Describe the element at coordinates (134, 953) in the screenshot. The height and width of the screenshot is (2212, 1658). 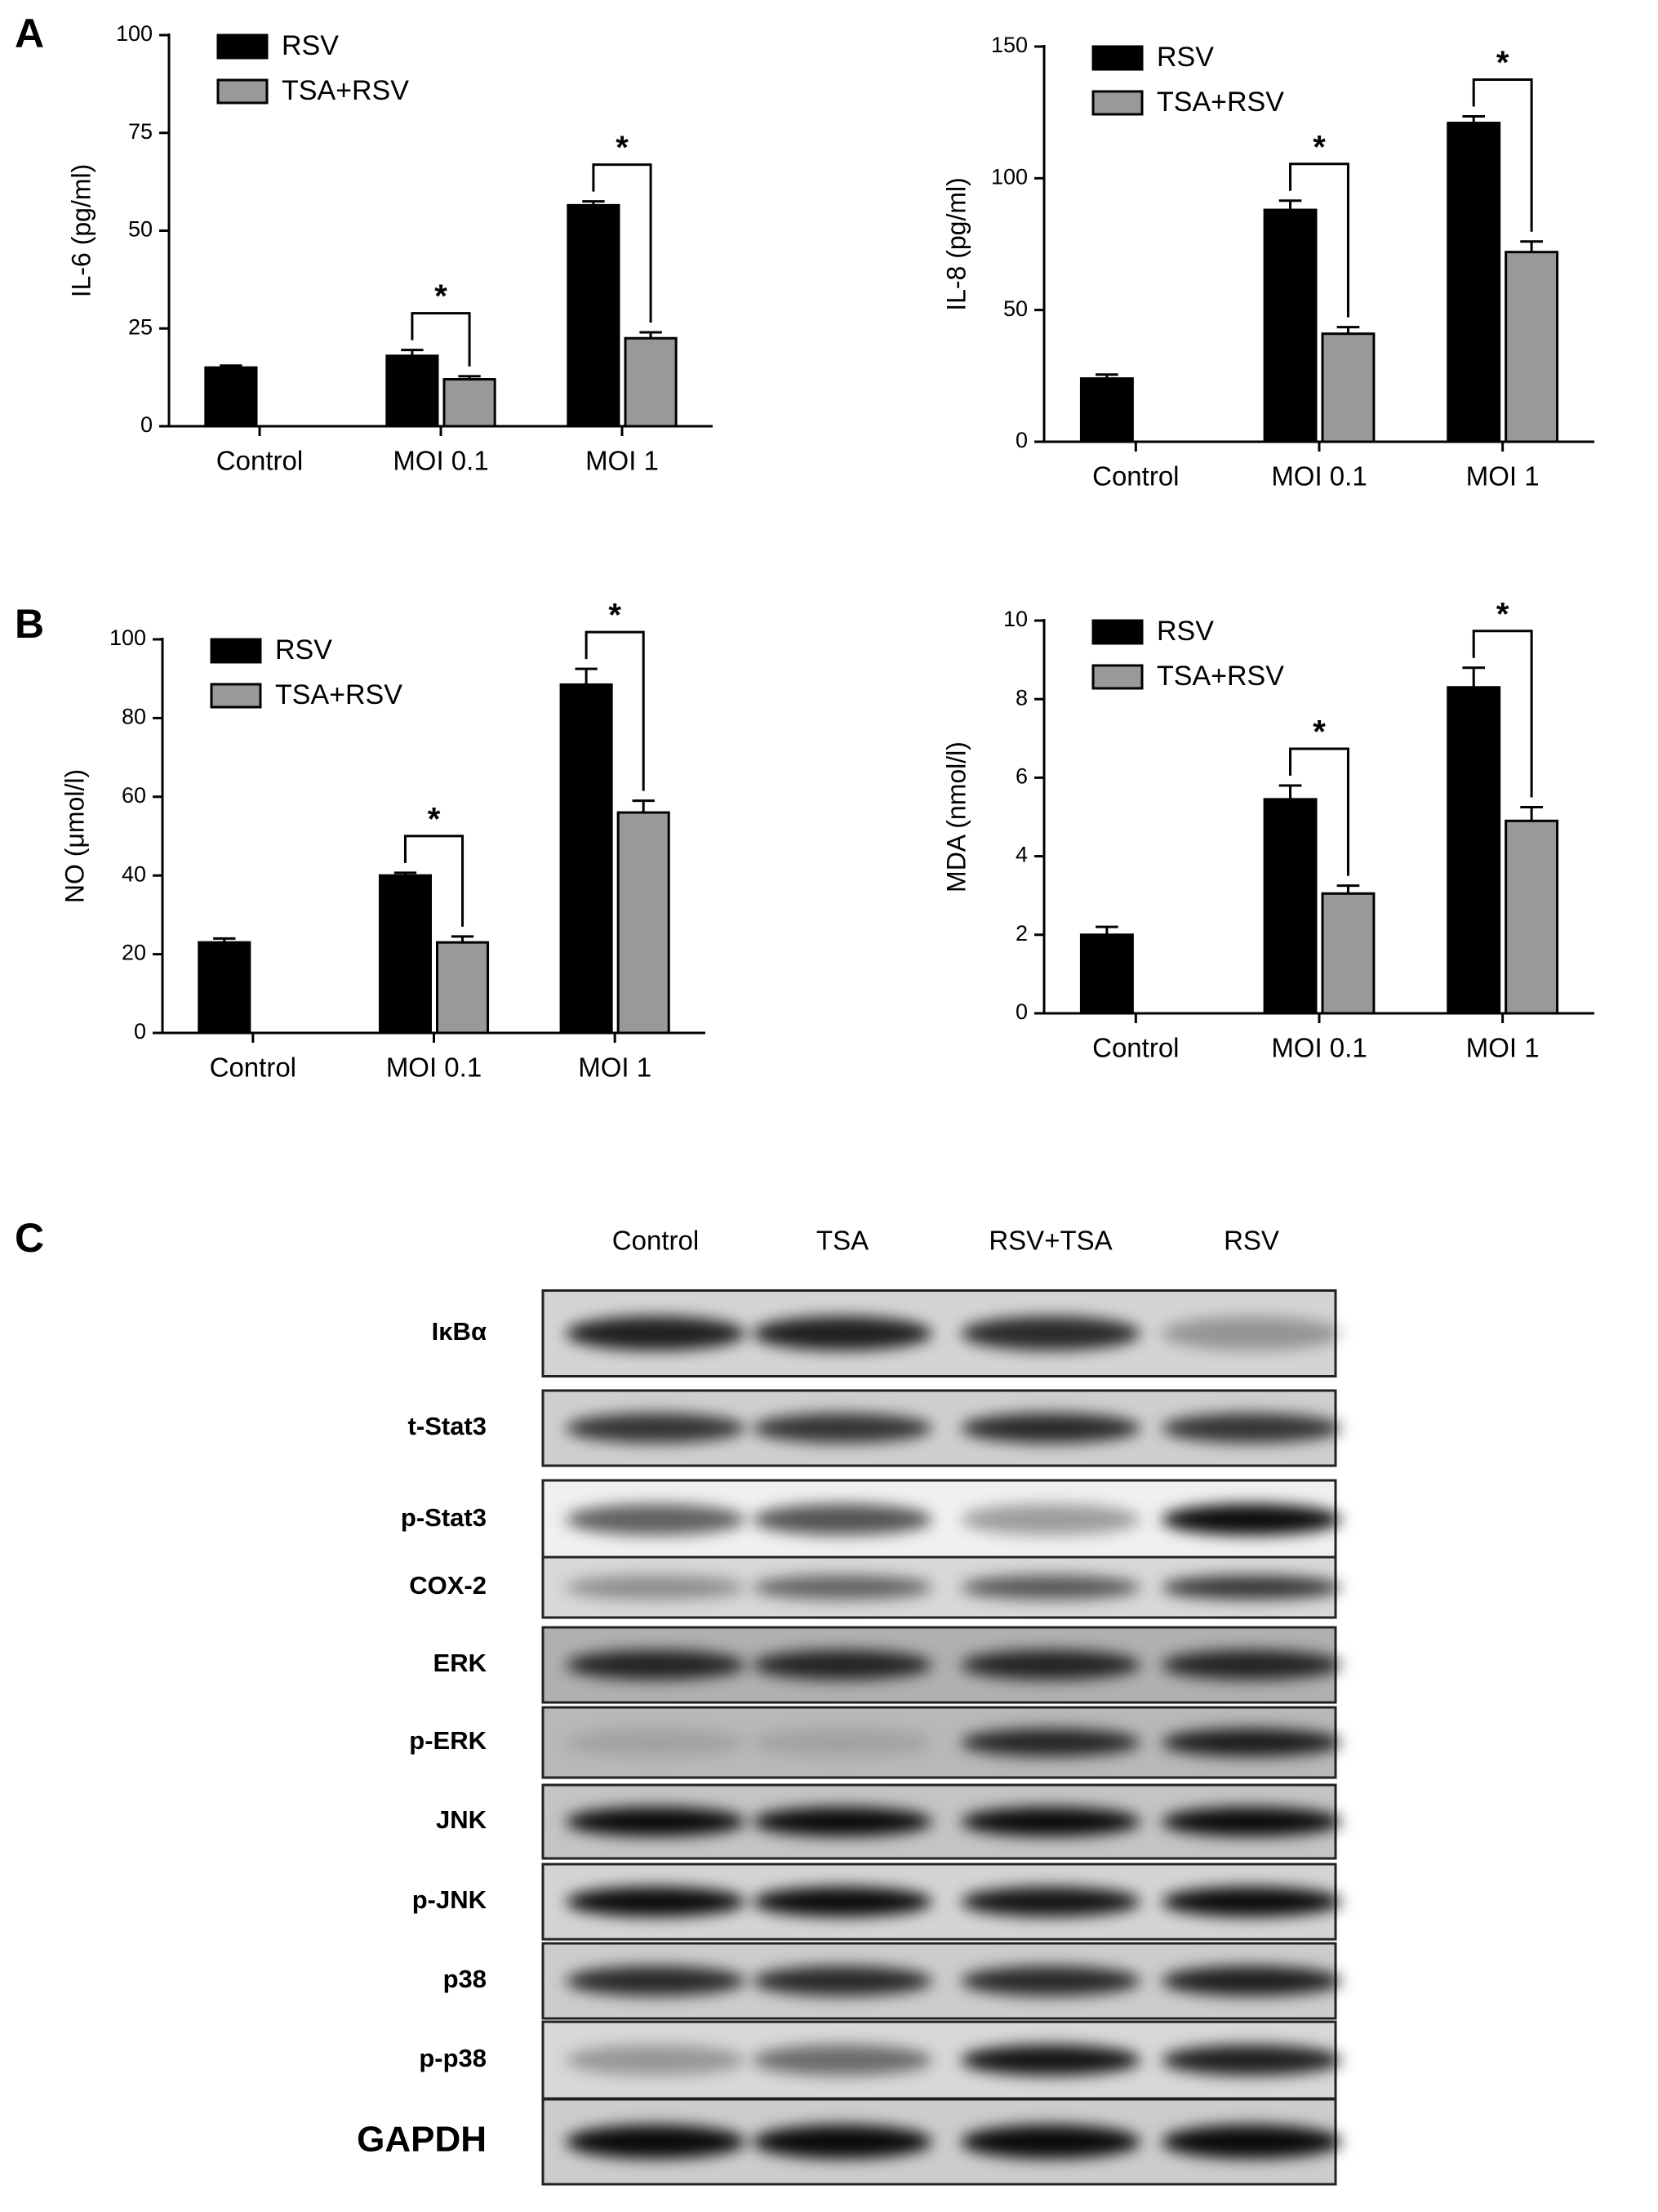
I see `y-tick-label: 20` at that location.